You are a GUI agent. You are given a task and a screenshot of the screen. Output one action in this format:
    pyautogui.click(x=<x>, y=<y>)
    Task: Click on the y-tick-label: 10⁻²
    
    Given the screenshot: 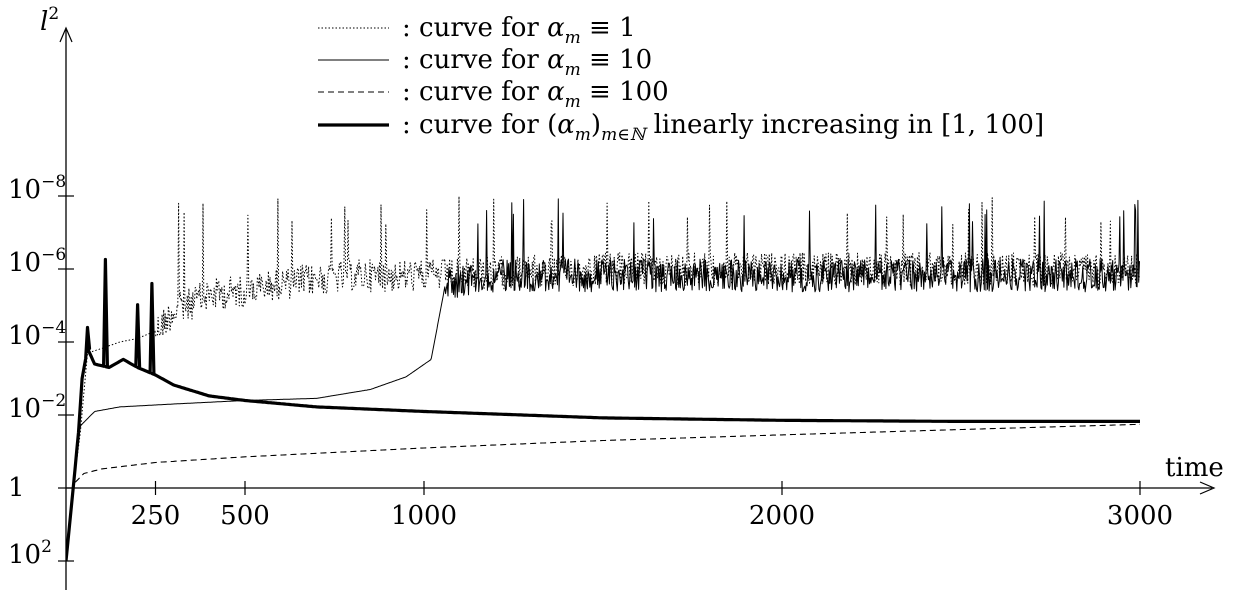 What is the action you would take?
    pyautogui.click(x=37, y=407)
    